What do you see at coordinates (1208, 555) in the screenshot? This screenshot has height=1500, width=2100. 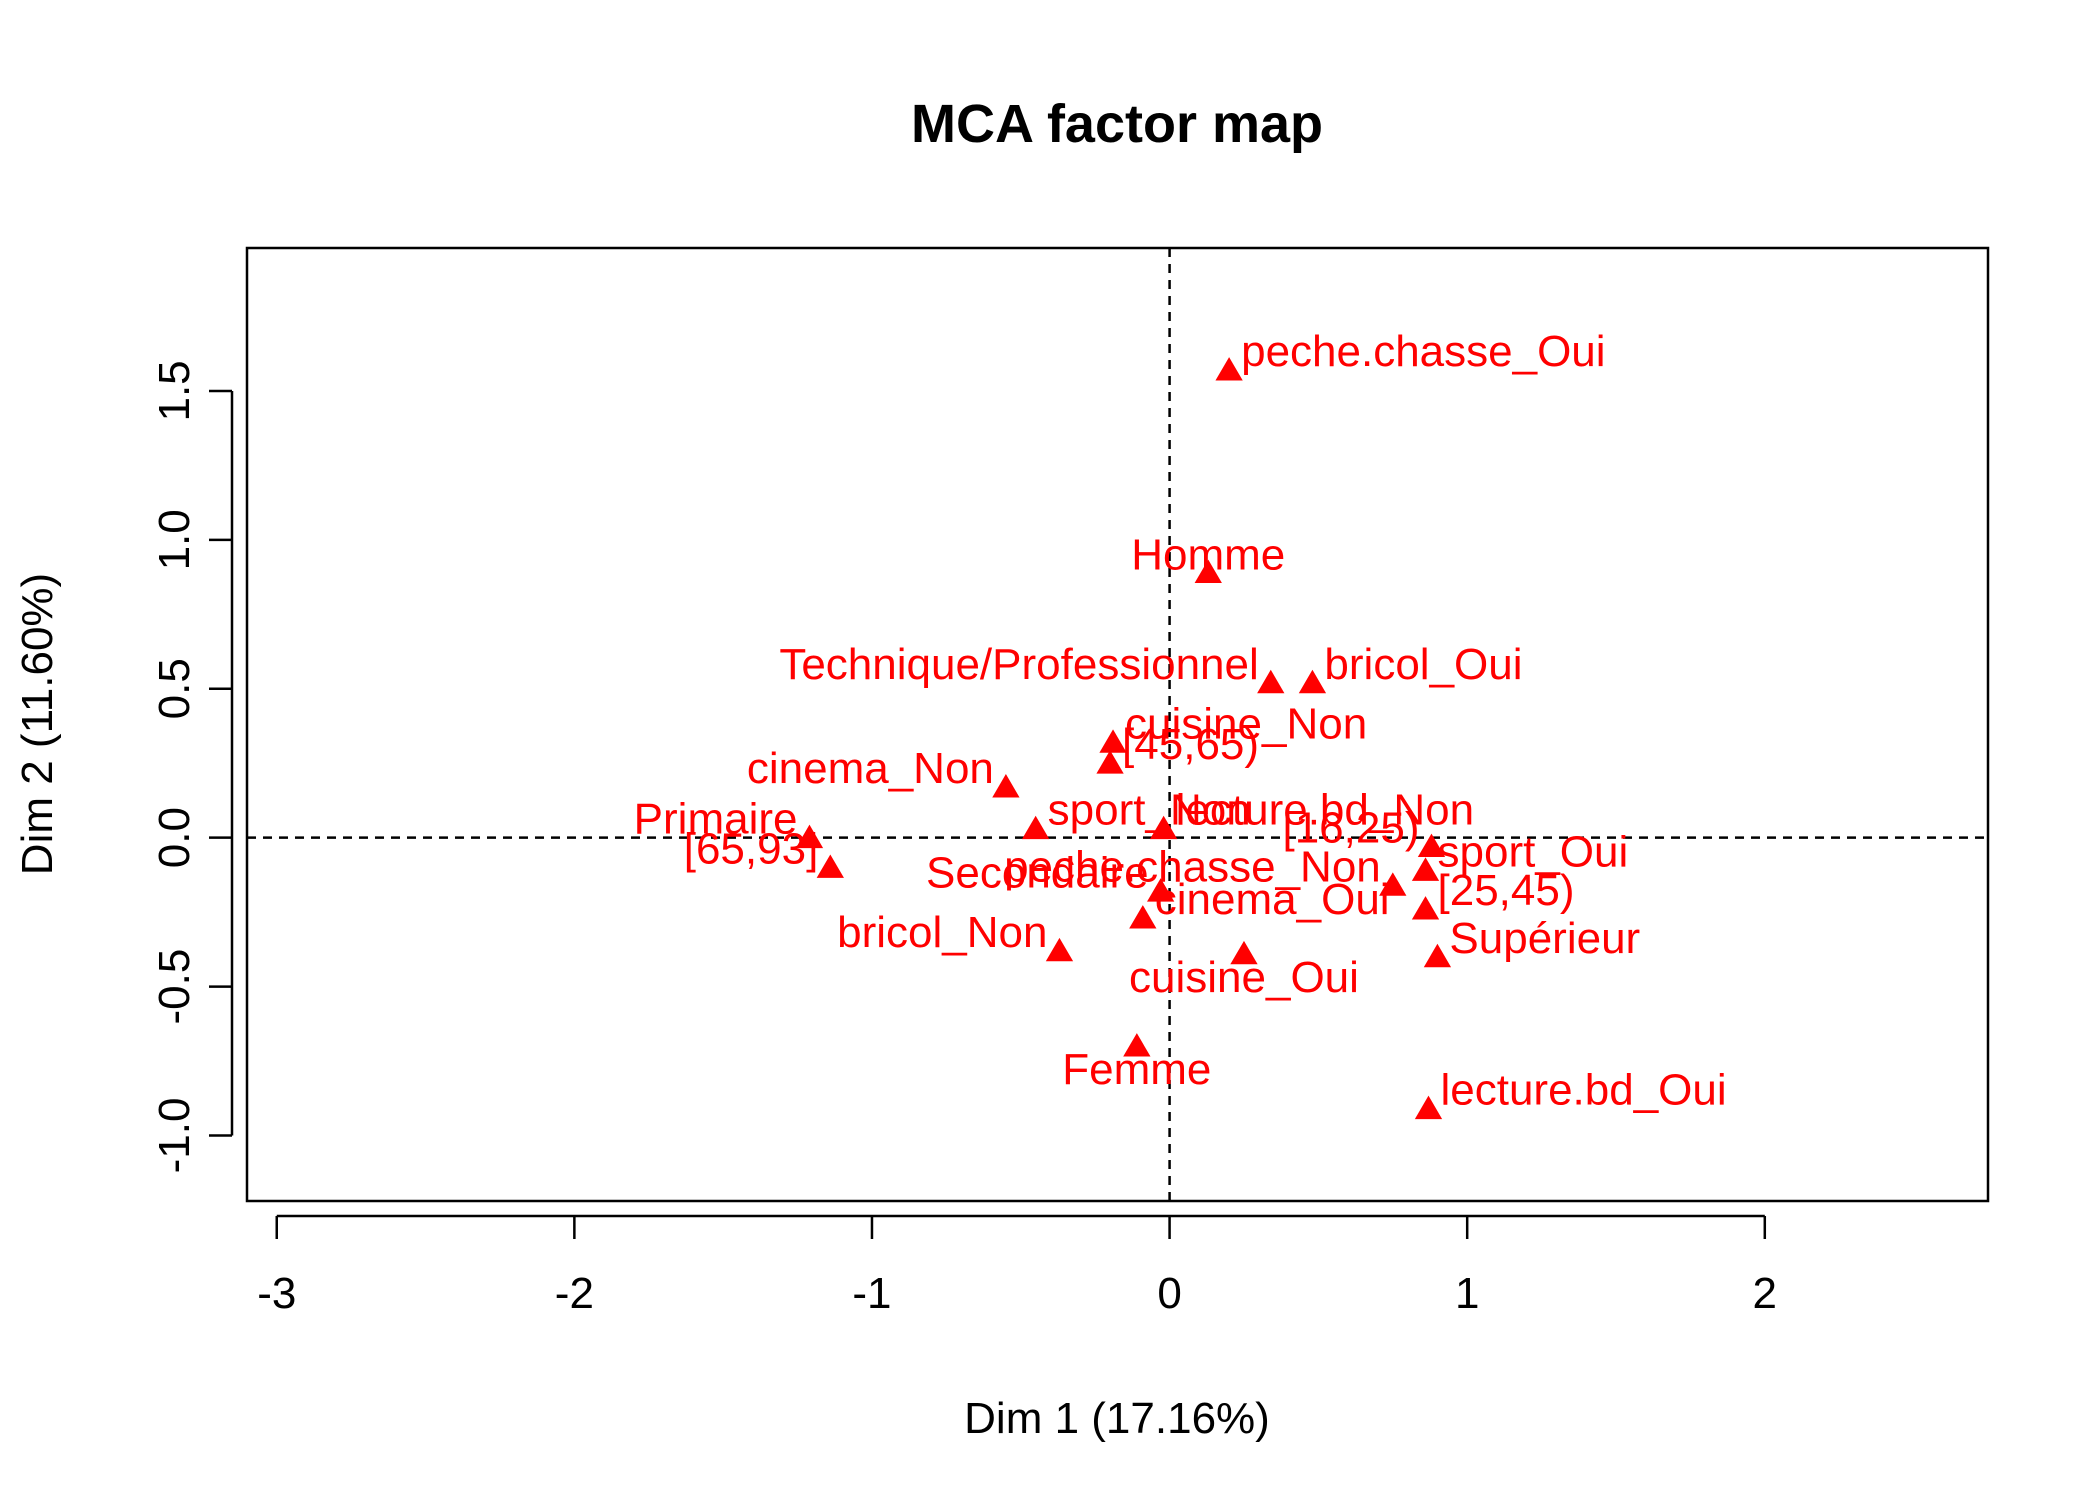 I see `point-label: Homme` at bounding box center [1208, 555].